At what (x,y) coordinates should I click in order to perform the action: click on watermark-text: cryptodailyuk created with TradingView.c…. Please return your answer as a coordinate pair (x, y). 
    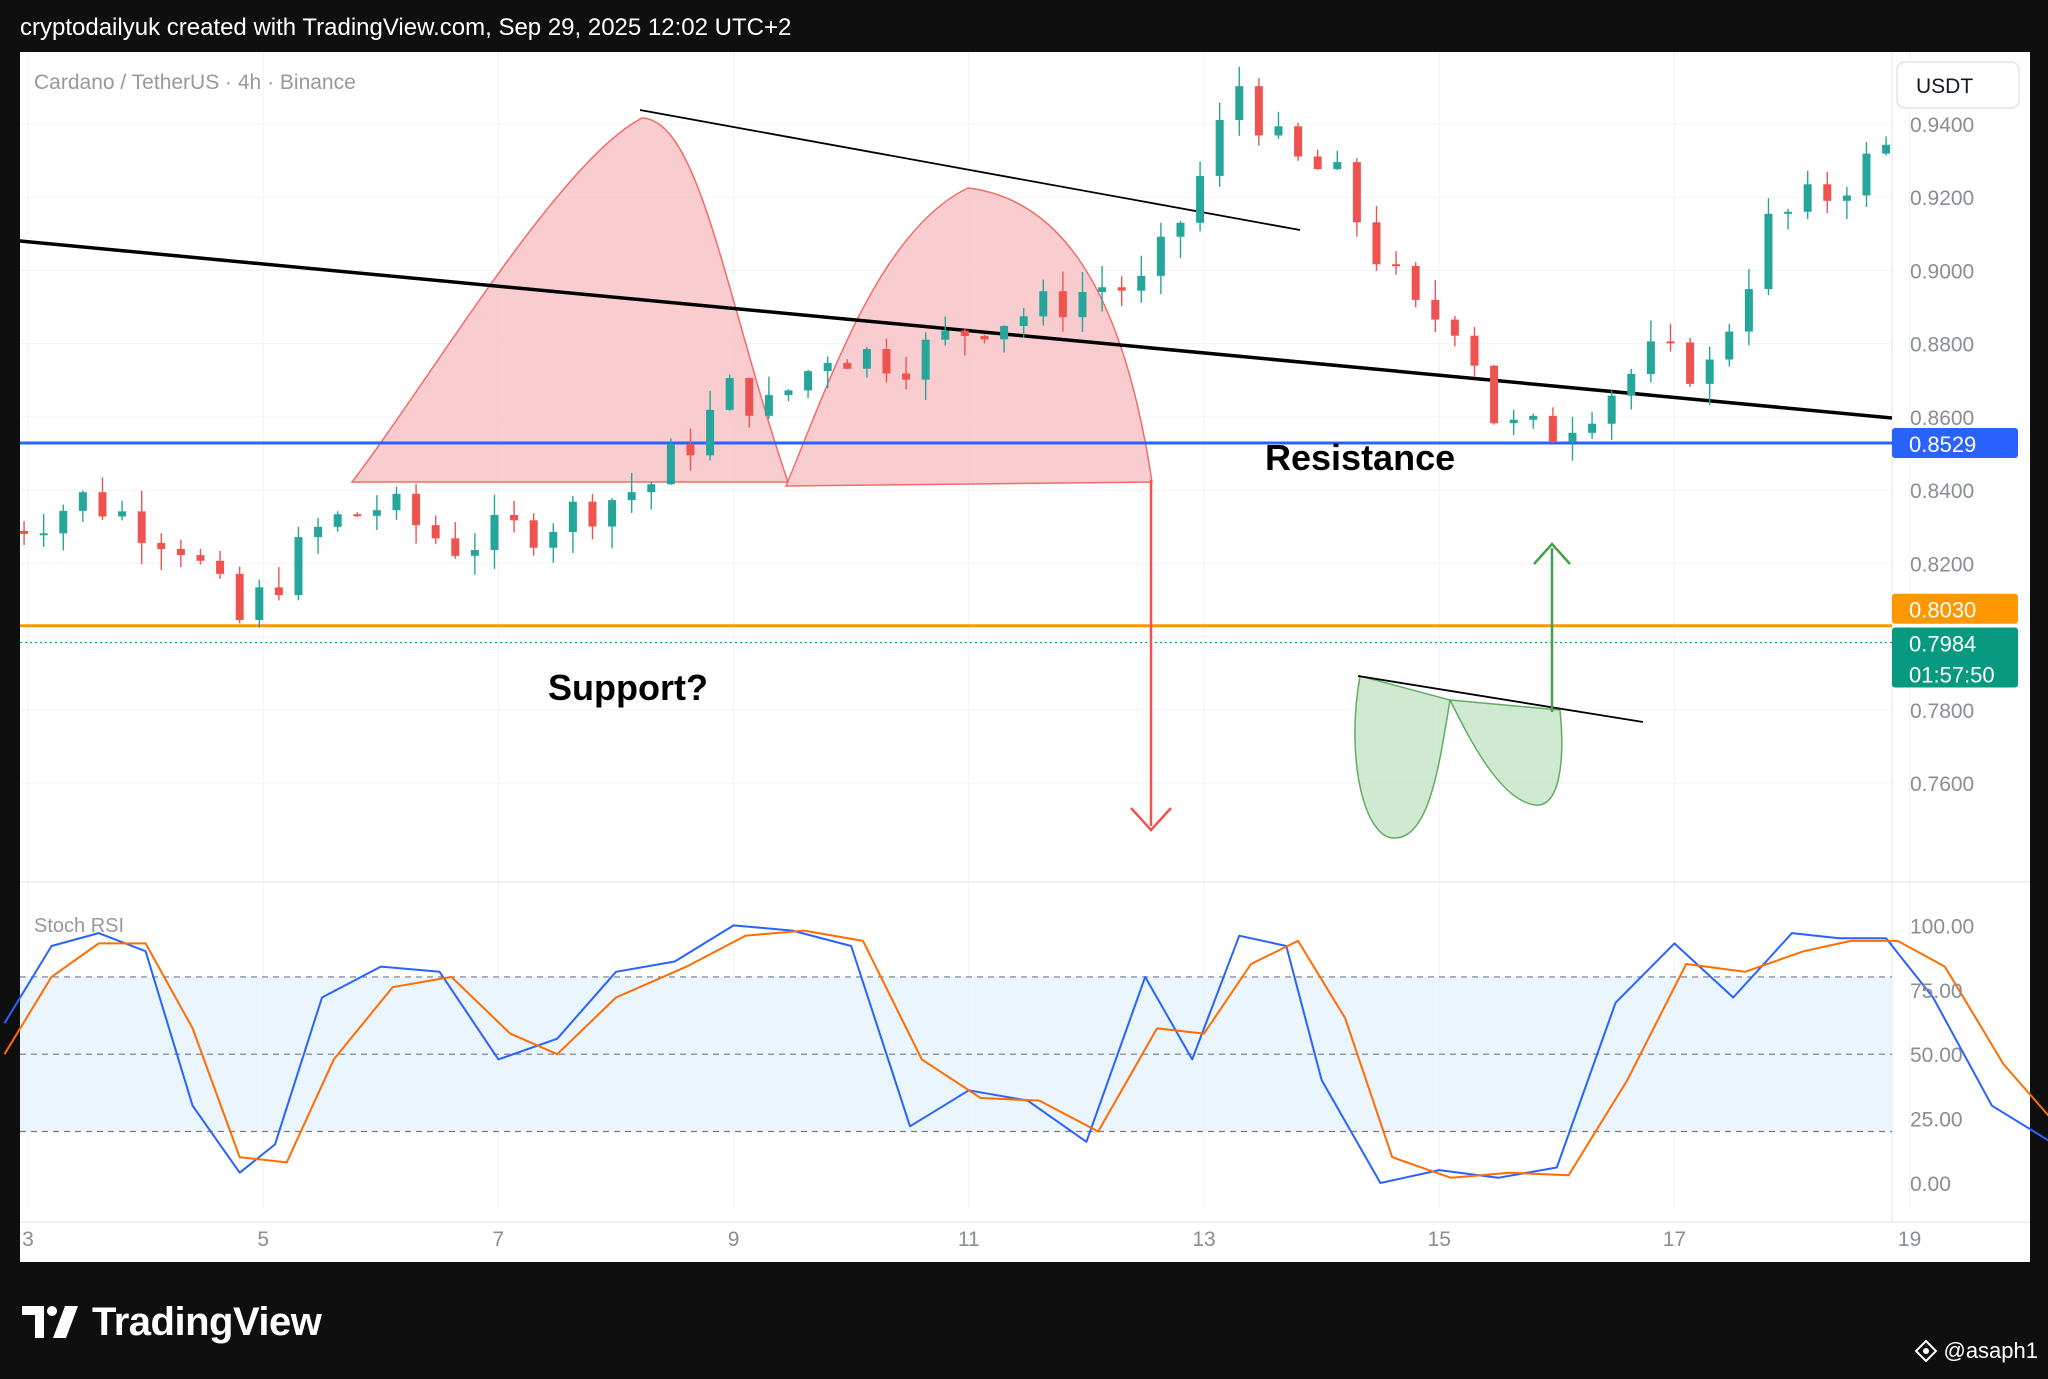
    Looking at the image, I should click on (406, 27).